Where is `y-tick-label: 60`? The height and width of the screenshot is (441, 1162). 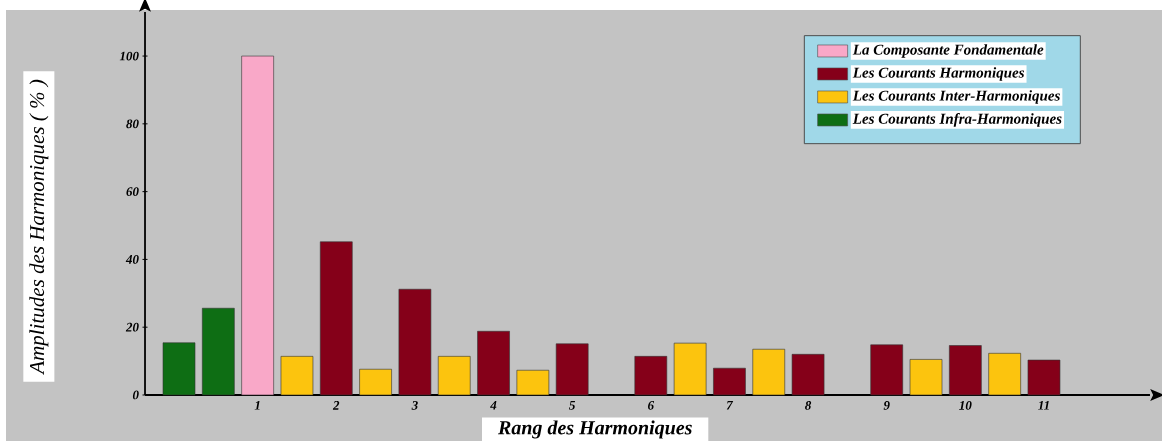 y-tick-label: 60 is located at coordinates (132, 192).